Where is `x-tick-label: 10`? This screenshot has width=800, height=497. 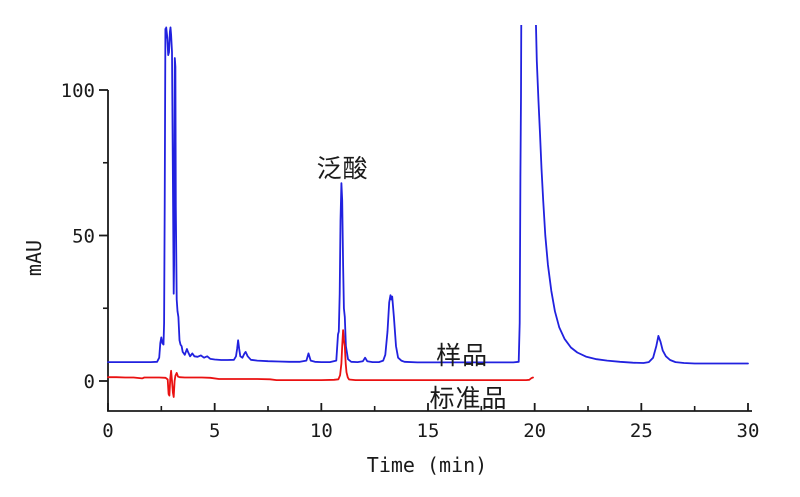
x-tick-label: 10 is located at coordinates (321, 431).